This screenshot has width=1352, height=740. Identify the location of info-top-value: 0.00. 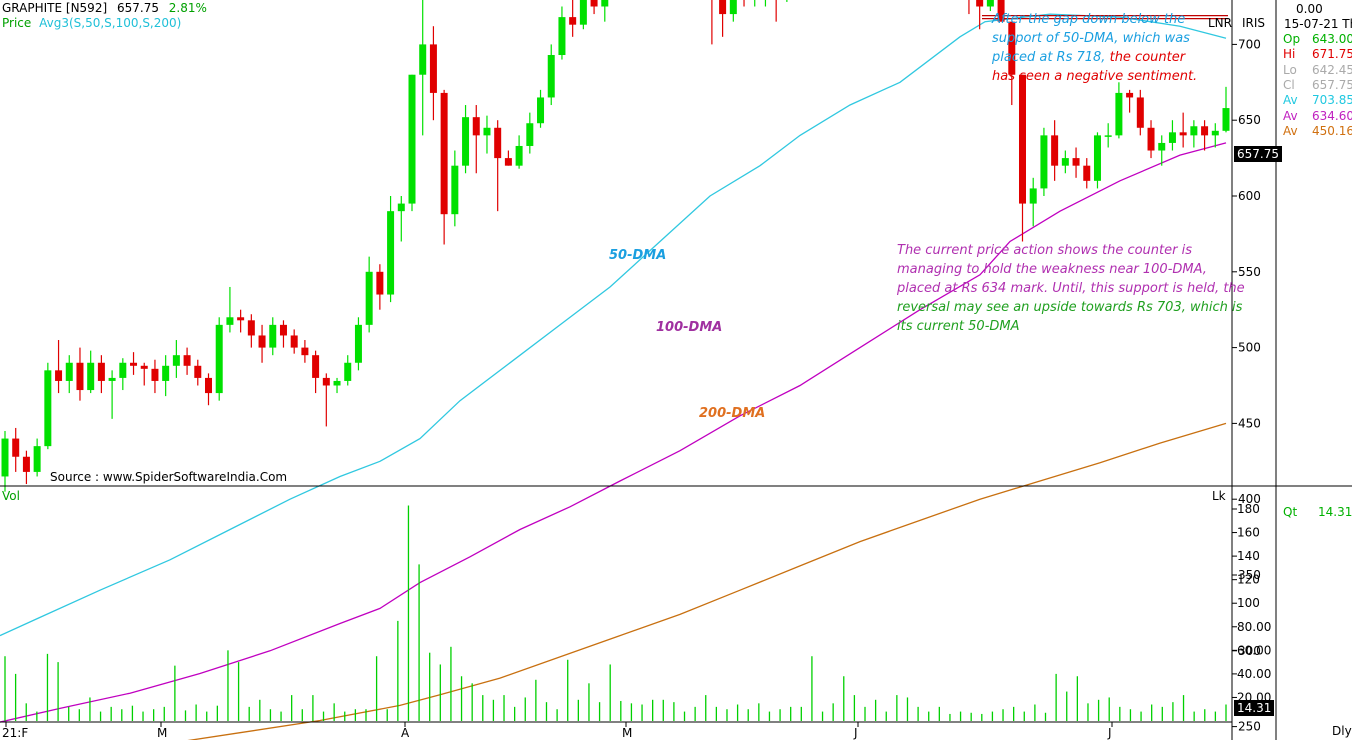
(1309, 9).